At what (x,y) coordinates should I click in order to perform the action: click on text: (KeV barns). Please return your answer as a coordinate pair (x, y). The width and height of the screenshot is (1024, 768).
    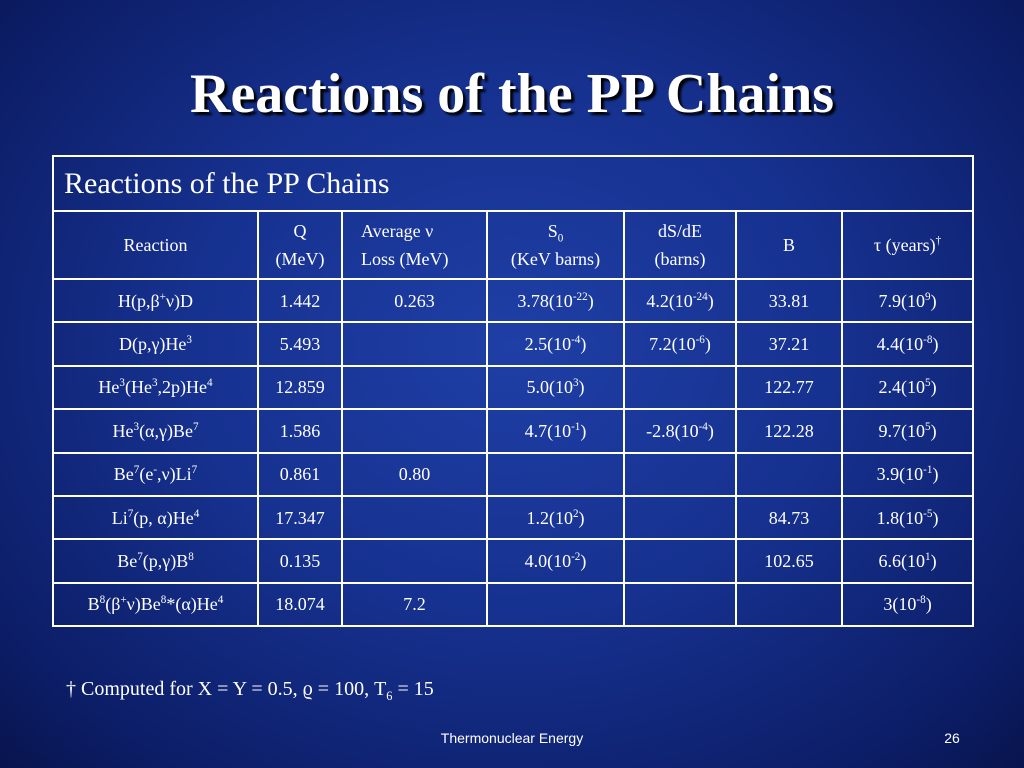
    Looking at the image, I should click on (555, 259).